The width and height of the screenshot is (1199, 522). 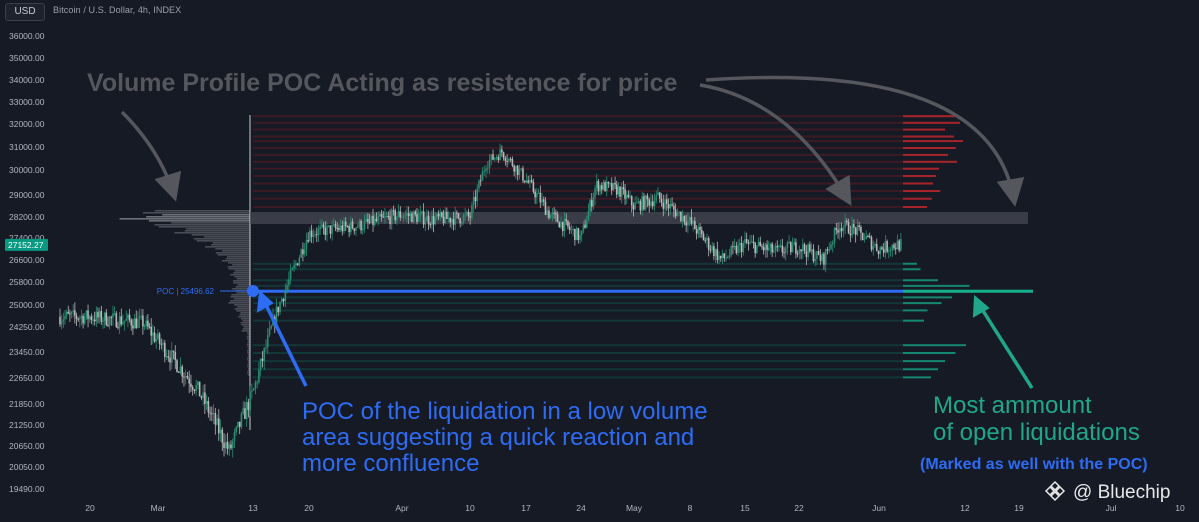 I want to click on price-tick-label: 21250.00, so click(x=27, y=425).